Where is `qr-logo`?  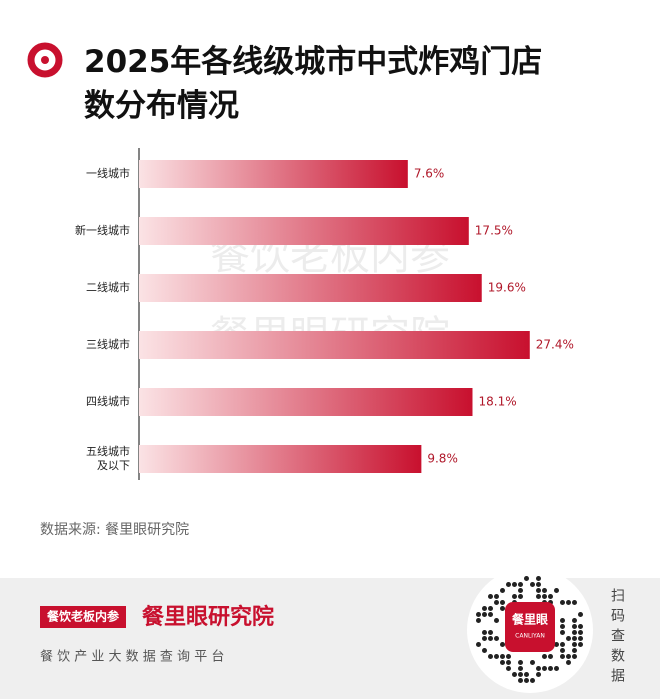 qr-logo is located at coordinates (530, 627).